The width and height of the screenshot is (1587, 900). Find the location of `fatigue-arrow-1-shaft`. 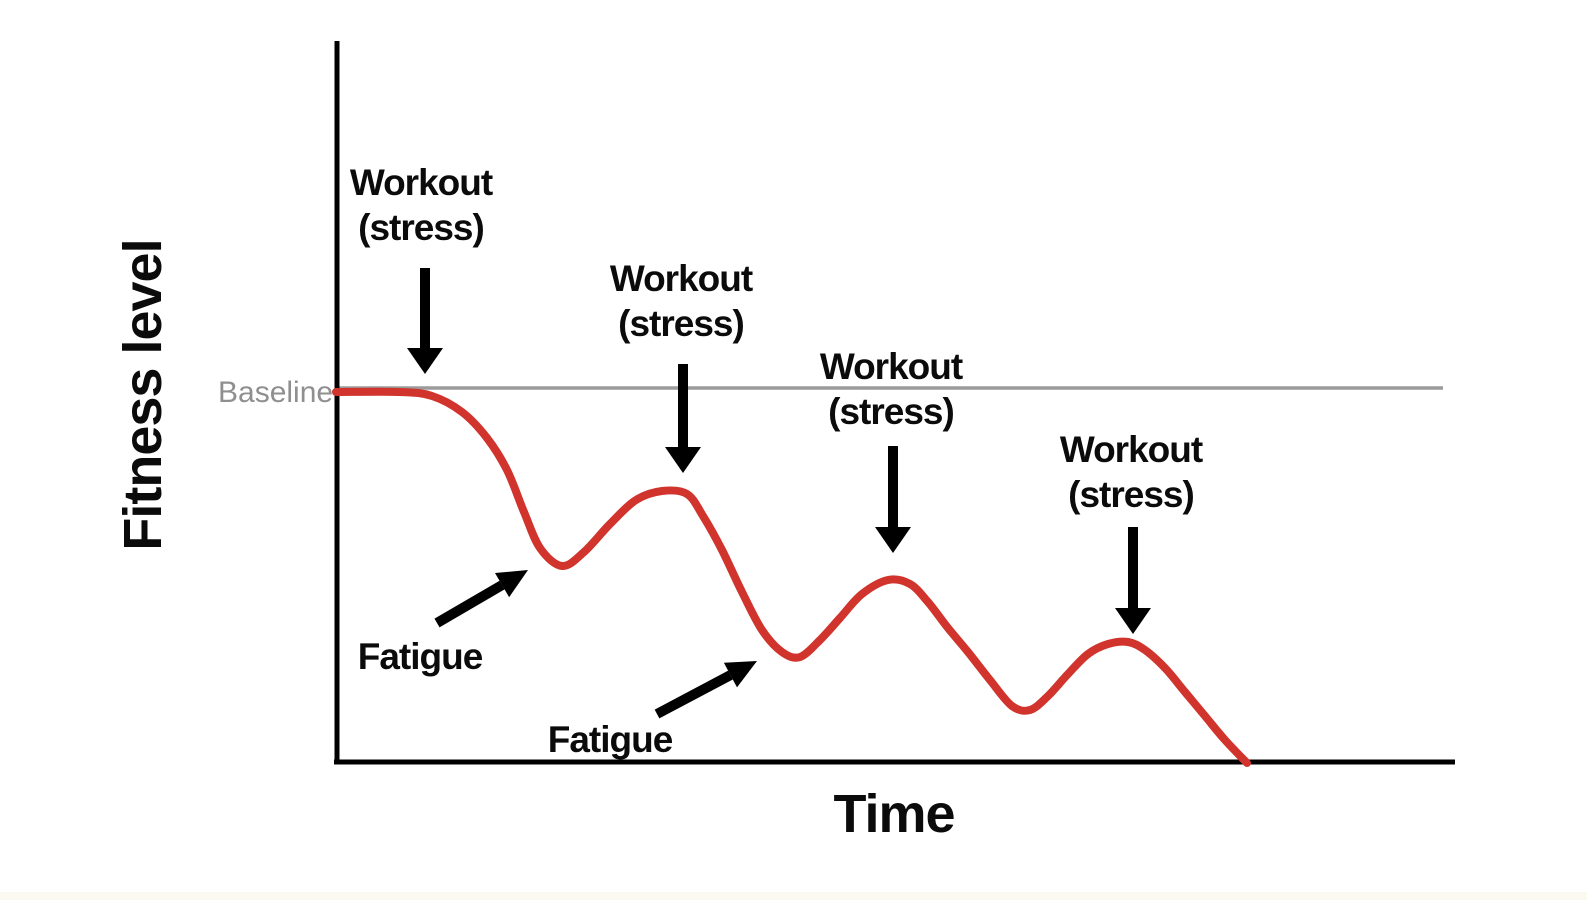

fatigue-arrow-1-shaft is located at coordinates (469, 604).